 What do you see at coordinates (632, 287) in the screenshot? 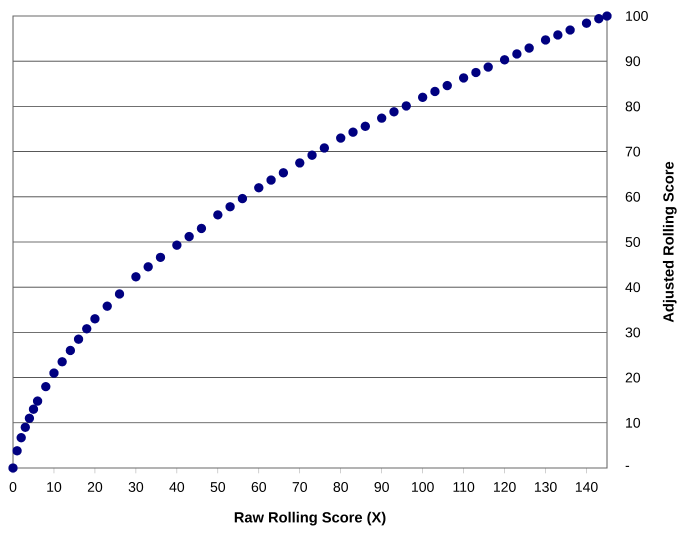
I see `y-tick-label: 40` at bounding box center [632, 287].